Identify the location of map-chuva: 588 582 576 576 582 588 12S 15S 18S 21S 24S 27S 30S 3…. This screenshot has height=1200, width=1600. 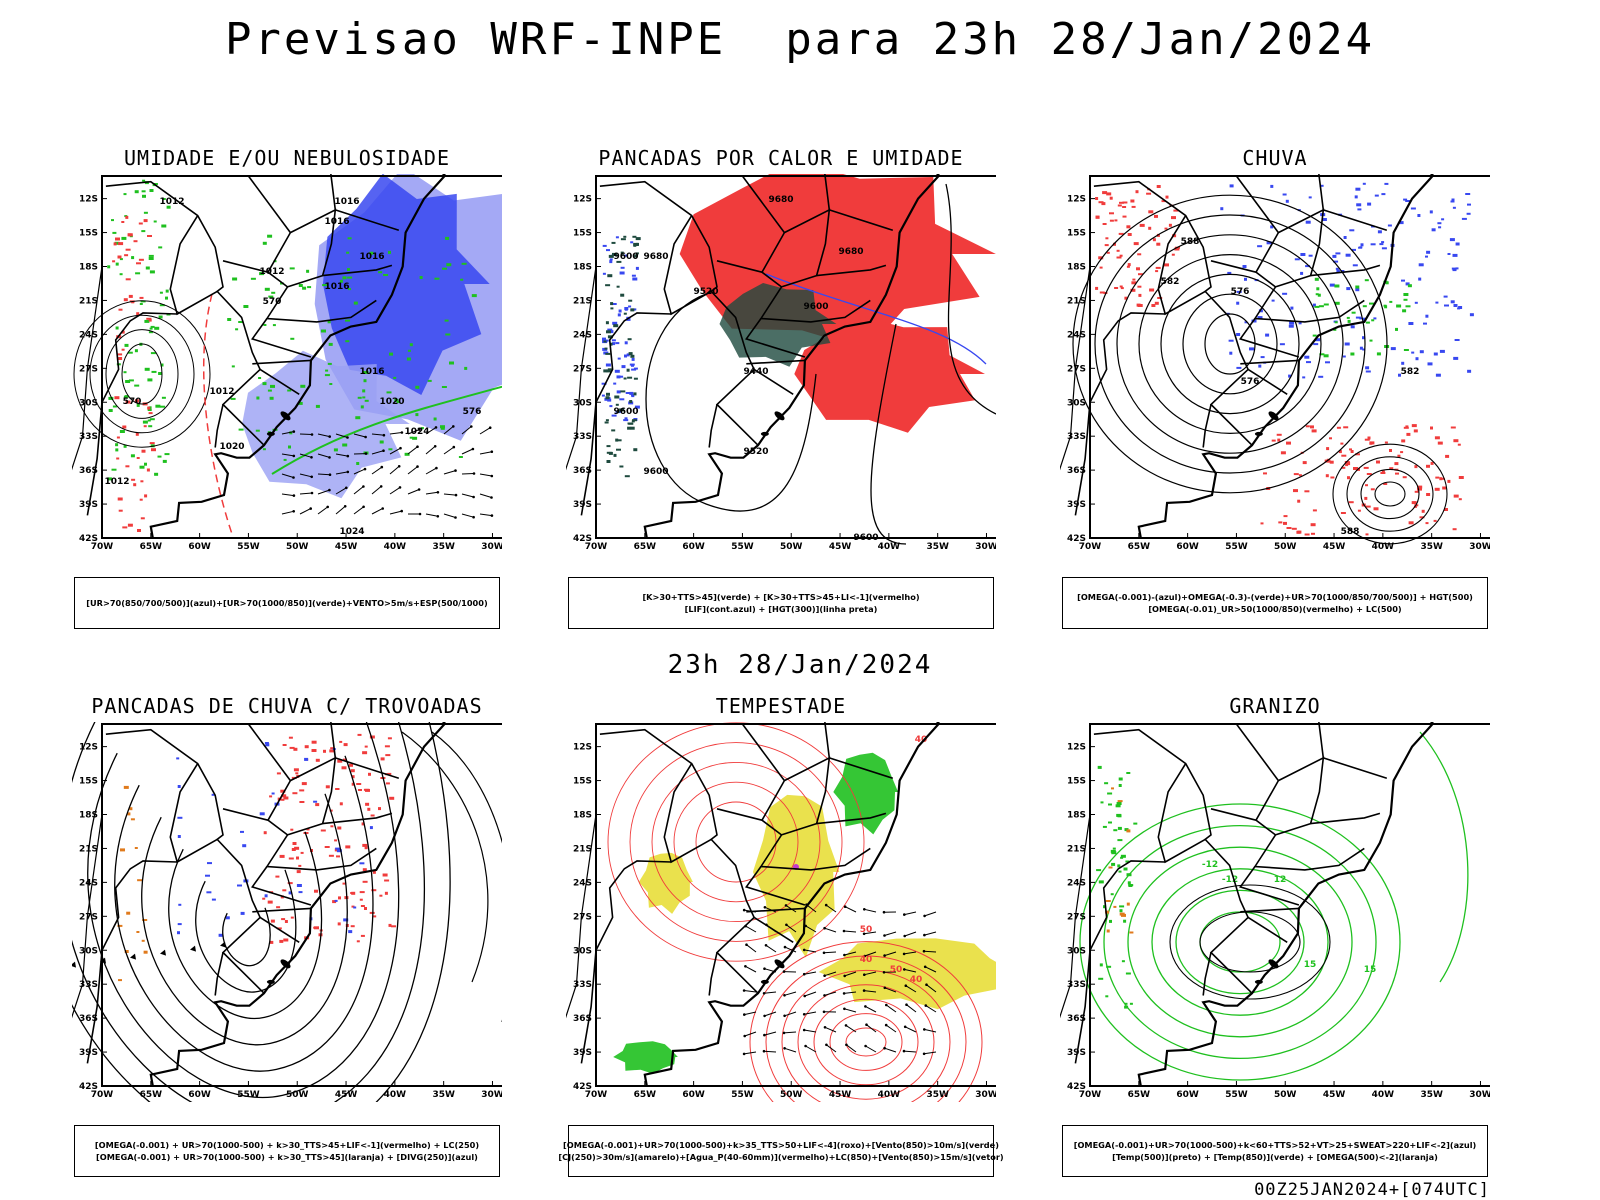
(1275, 364).